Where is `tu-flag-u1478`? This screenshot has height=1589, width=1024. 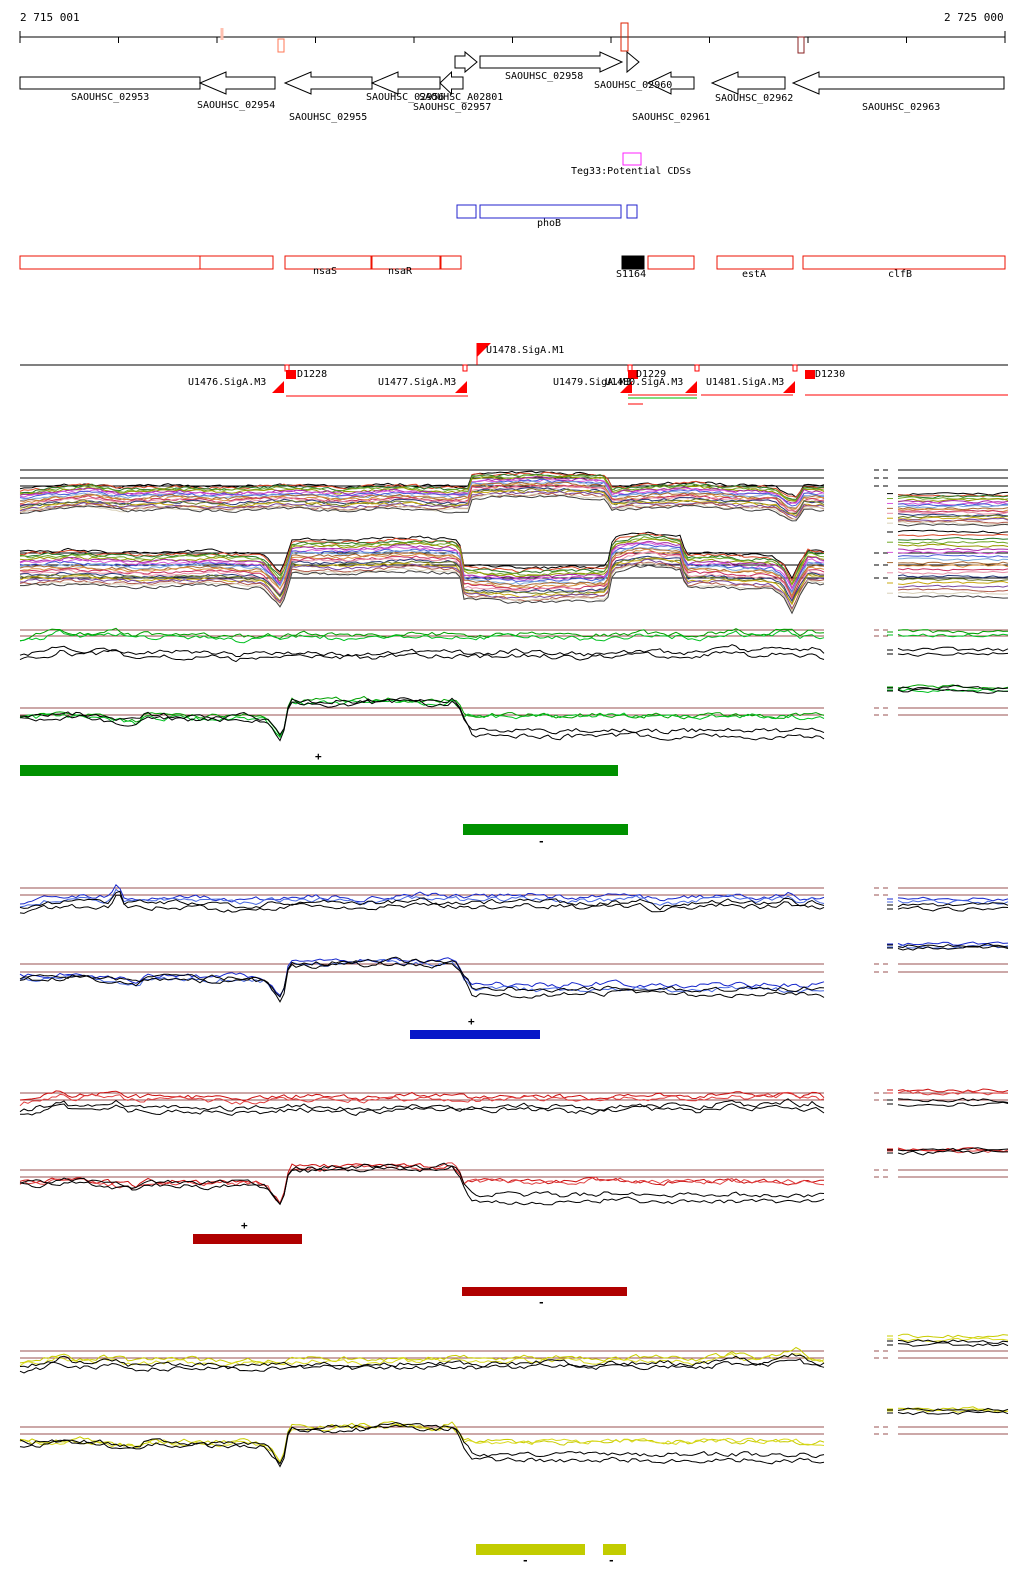
tu-flag-u1478 is located at coordinates (484, 350).